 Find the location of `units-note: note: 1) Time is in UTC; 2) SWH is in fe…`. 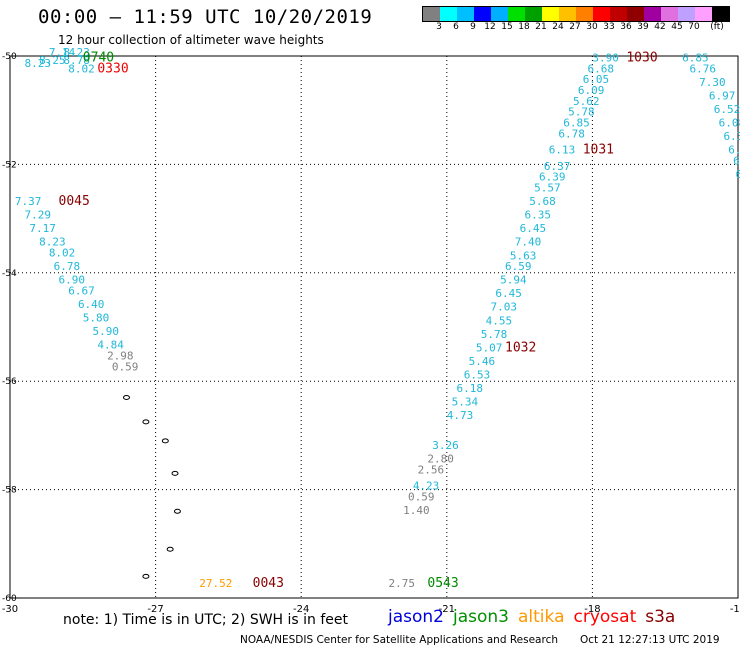

units-note: note: 1) Time is in UTC; 2) SWH is in fe… is located at coordinates (206, 620).